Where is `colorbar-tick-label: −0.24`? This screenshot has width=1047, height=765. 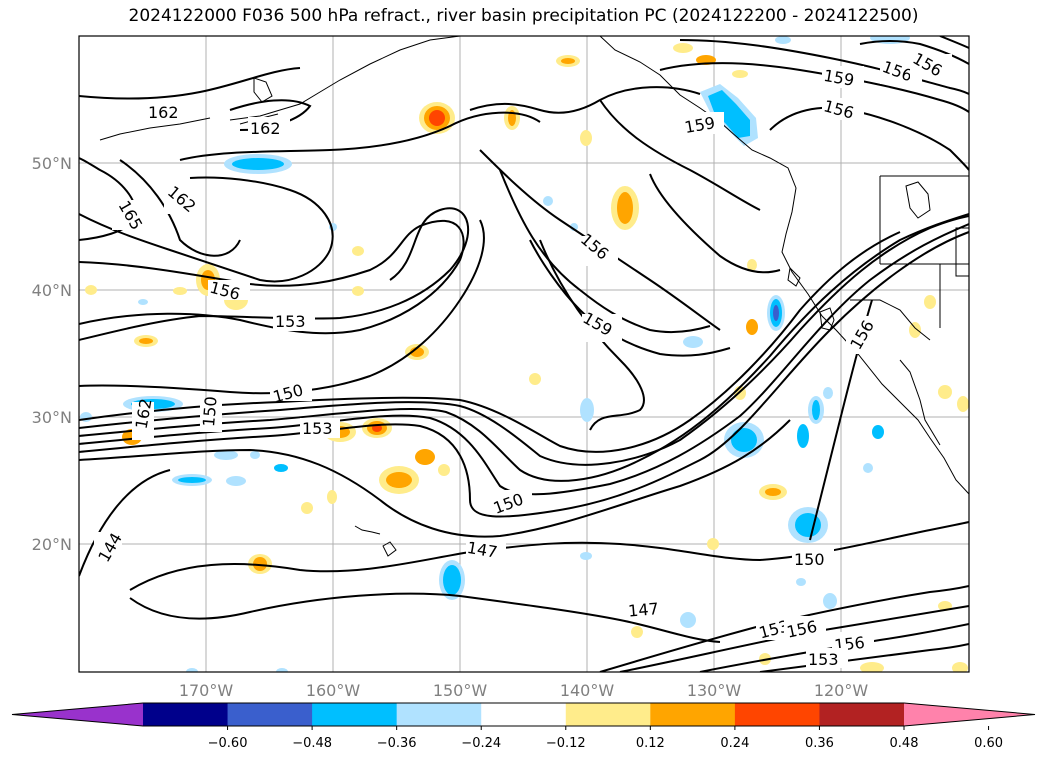
colorbar-tick-label: −0.24 is located at coordinates (481, 743).